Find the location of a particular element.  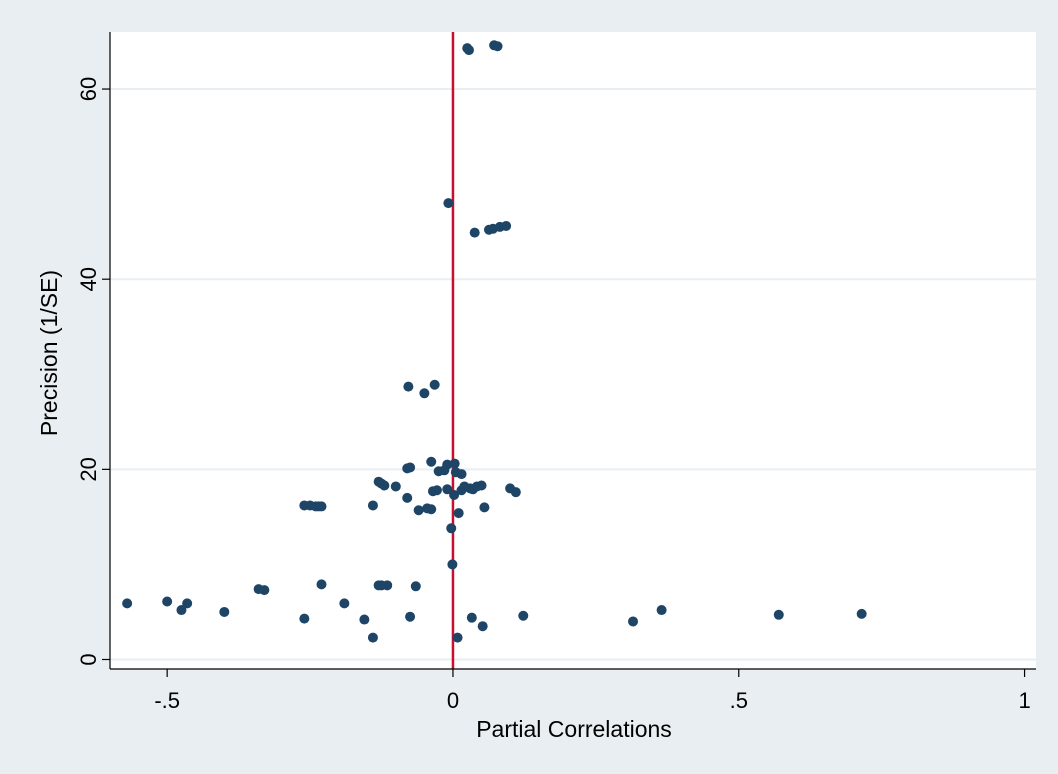

y-tick-label-3: 60 is located at coordinates (88, 89).